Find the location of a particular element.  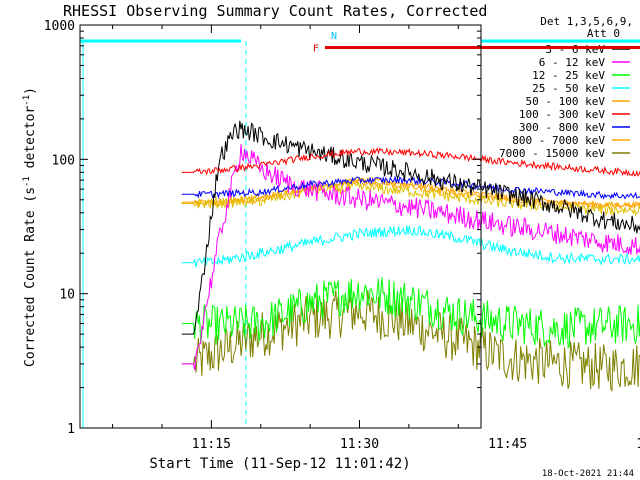

series-line-overlay is located at coordinates (410, 198).